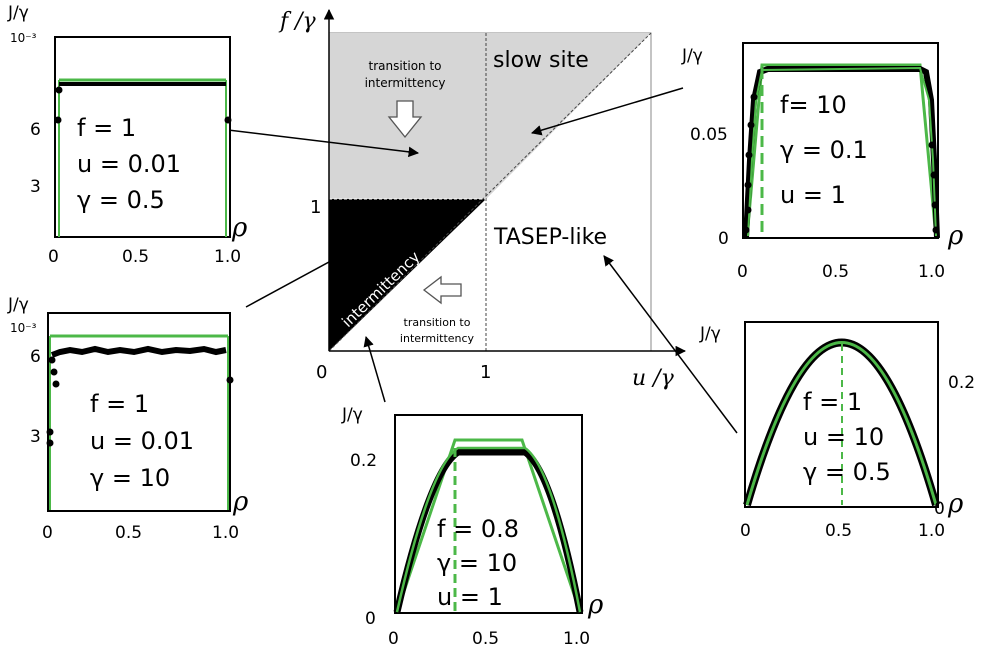  I want to click on label-transition-bottom-1: transition to, so click(437, 322).